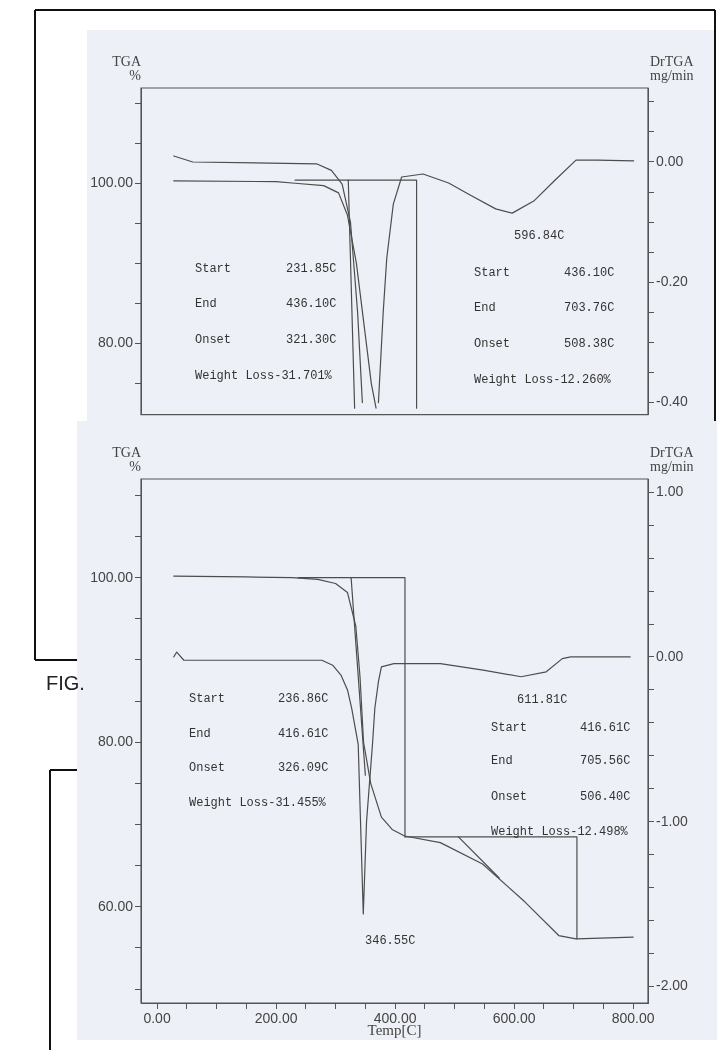  I want to click on y2-tick-label: 1.00, so click(670, 491).